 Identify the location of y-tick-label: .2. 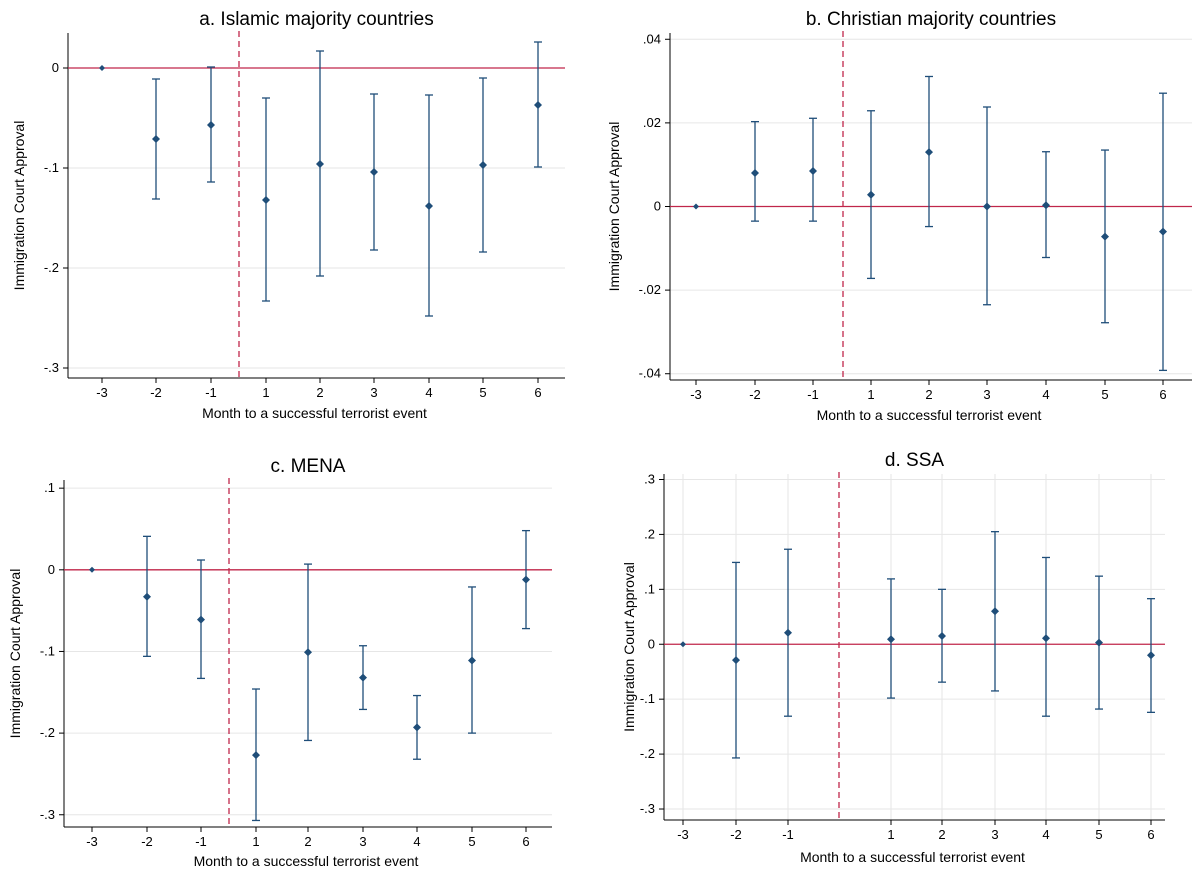
(649, 533).